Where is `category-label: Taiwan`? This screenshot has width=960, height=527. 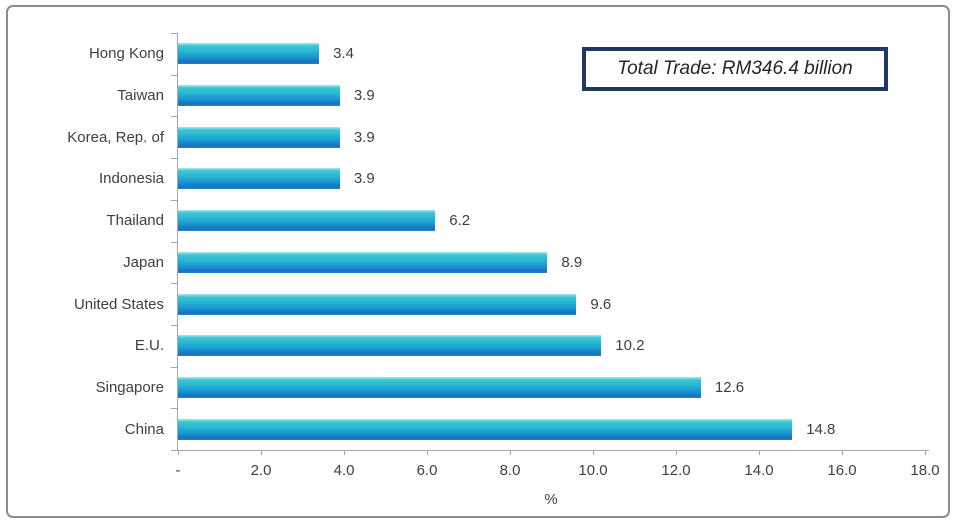
category-label: Taiwan is located at coordinates (140, 96).